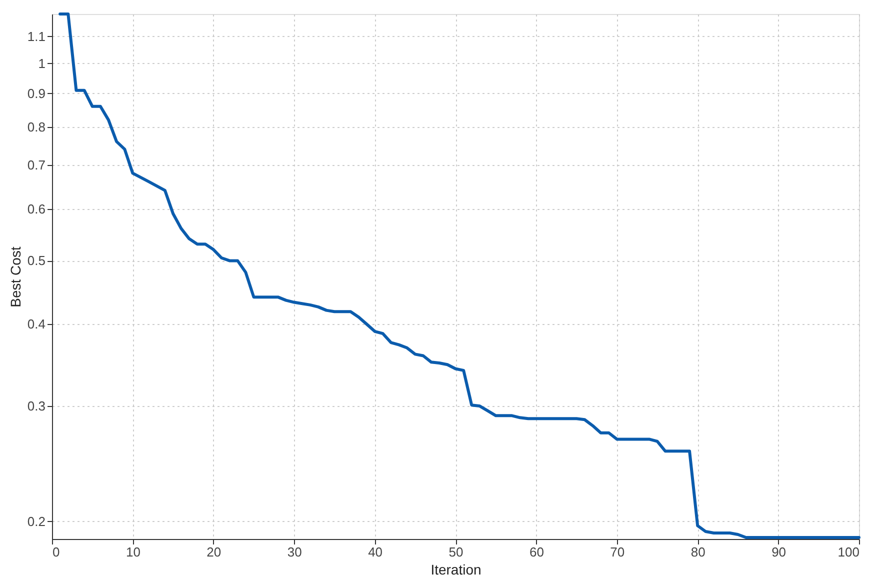 The height and width of the screenshot is (583, 879). What do you see at coordinates (36, 324) in the screenshot?
I see `y-tick-label: 0.4` at bounding box center [36, 324].